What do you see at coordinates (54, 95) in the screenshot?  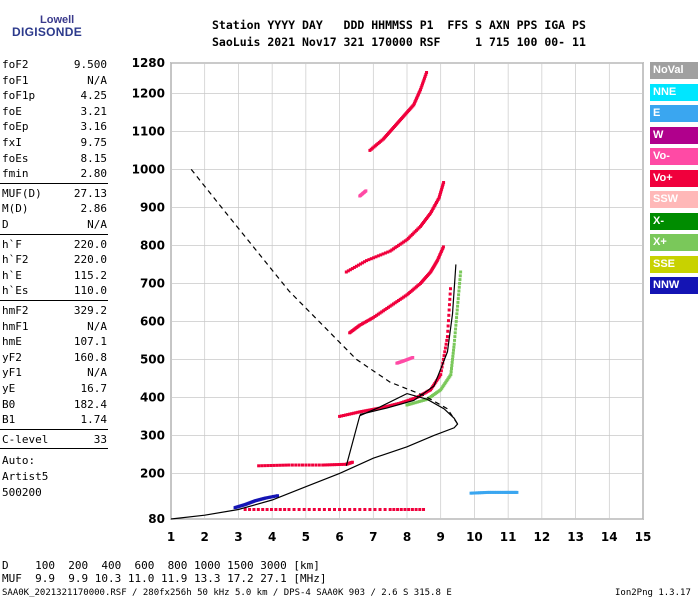 I see `param-row: foF1p 4.25` at bounding box center [54, 95].